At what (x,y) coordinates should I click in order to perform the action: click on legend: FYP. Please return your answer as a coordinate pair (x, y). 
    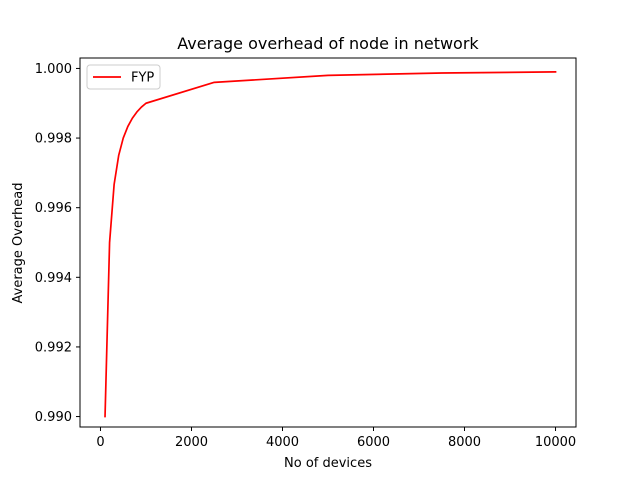
    Looking at the image, I should click on (123, 77).